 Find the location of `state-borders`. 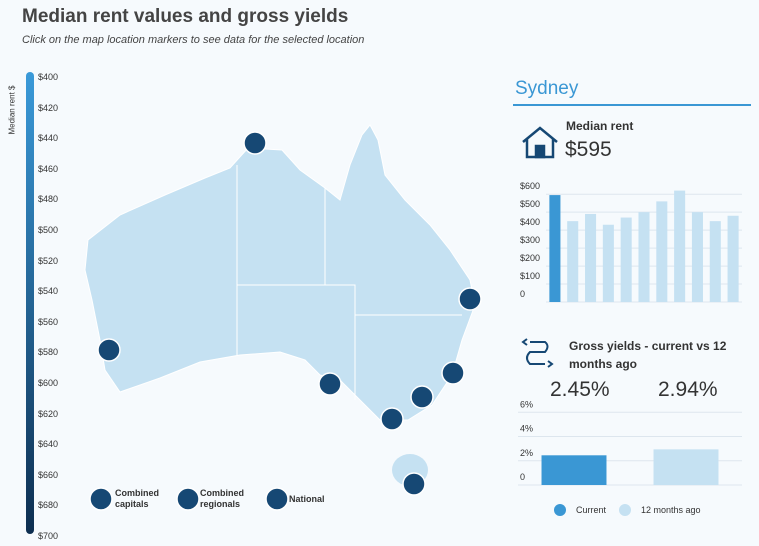

state-borders is located at coordinates (349, 282).